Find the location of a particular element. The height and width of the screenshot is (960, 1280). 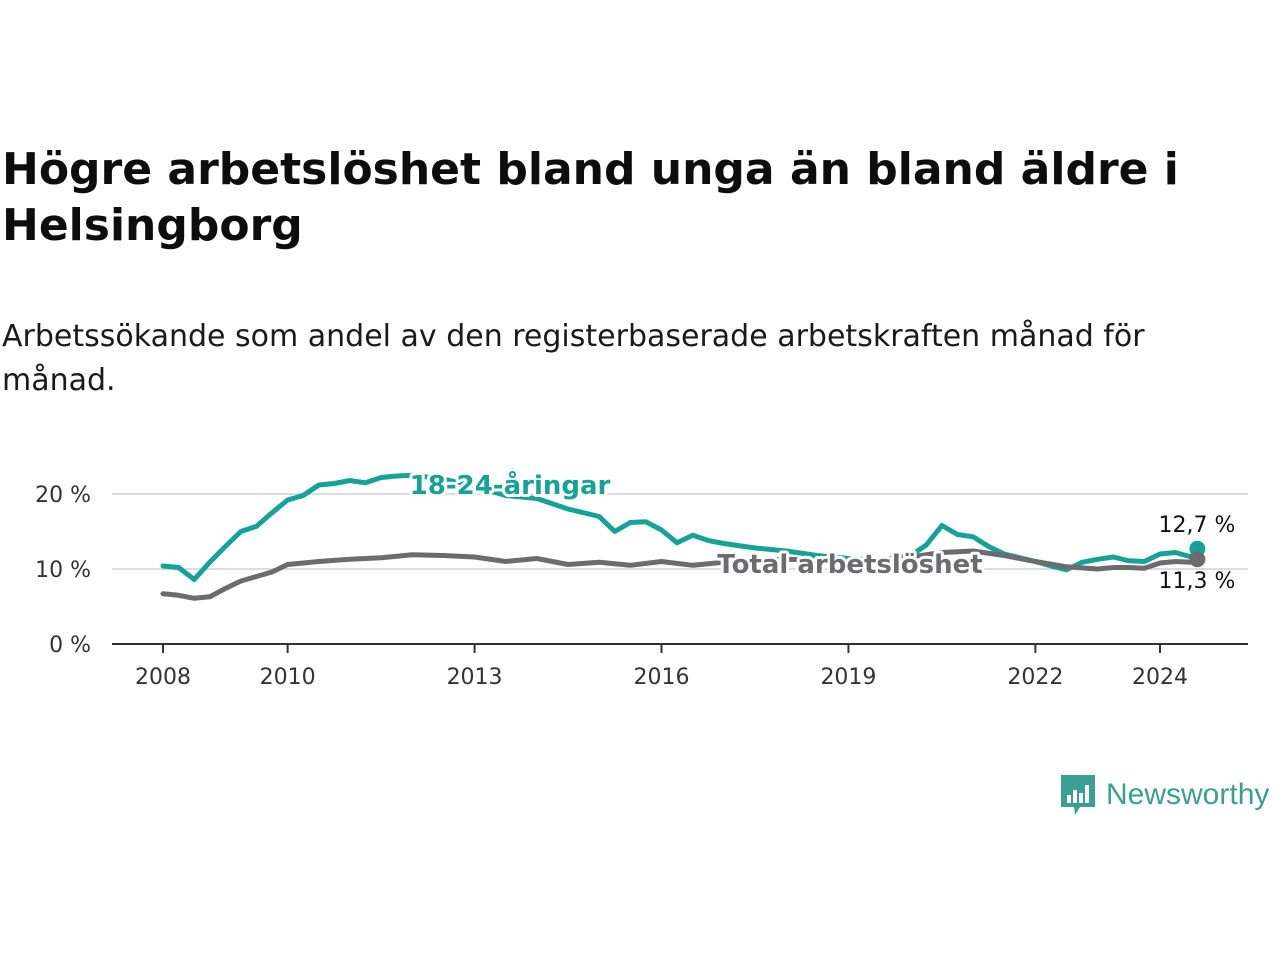

series-end-label-1: 11,3 % is located at coordinates (1197, 581).